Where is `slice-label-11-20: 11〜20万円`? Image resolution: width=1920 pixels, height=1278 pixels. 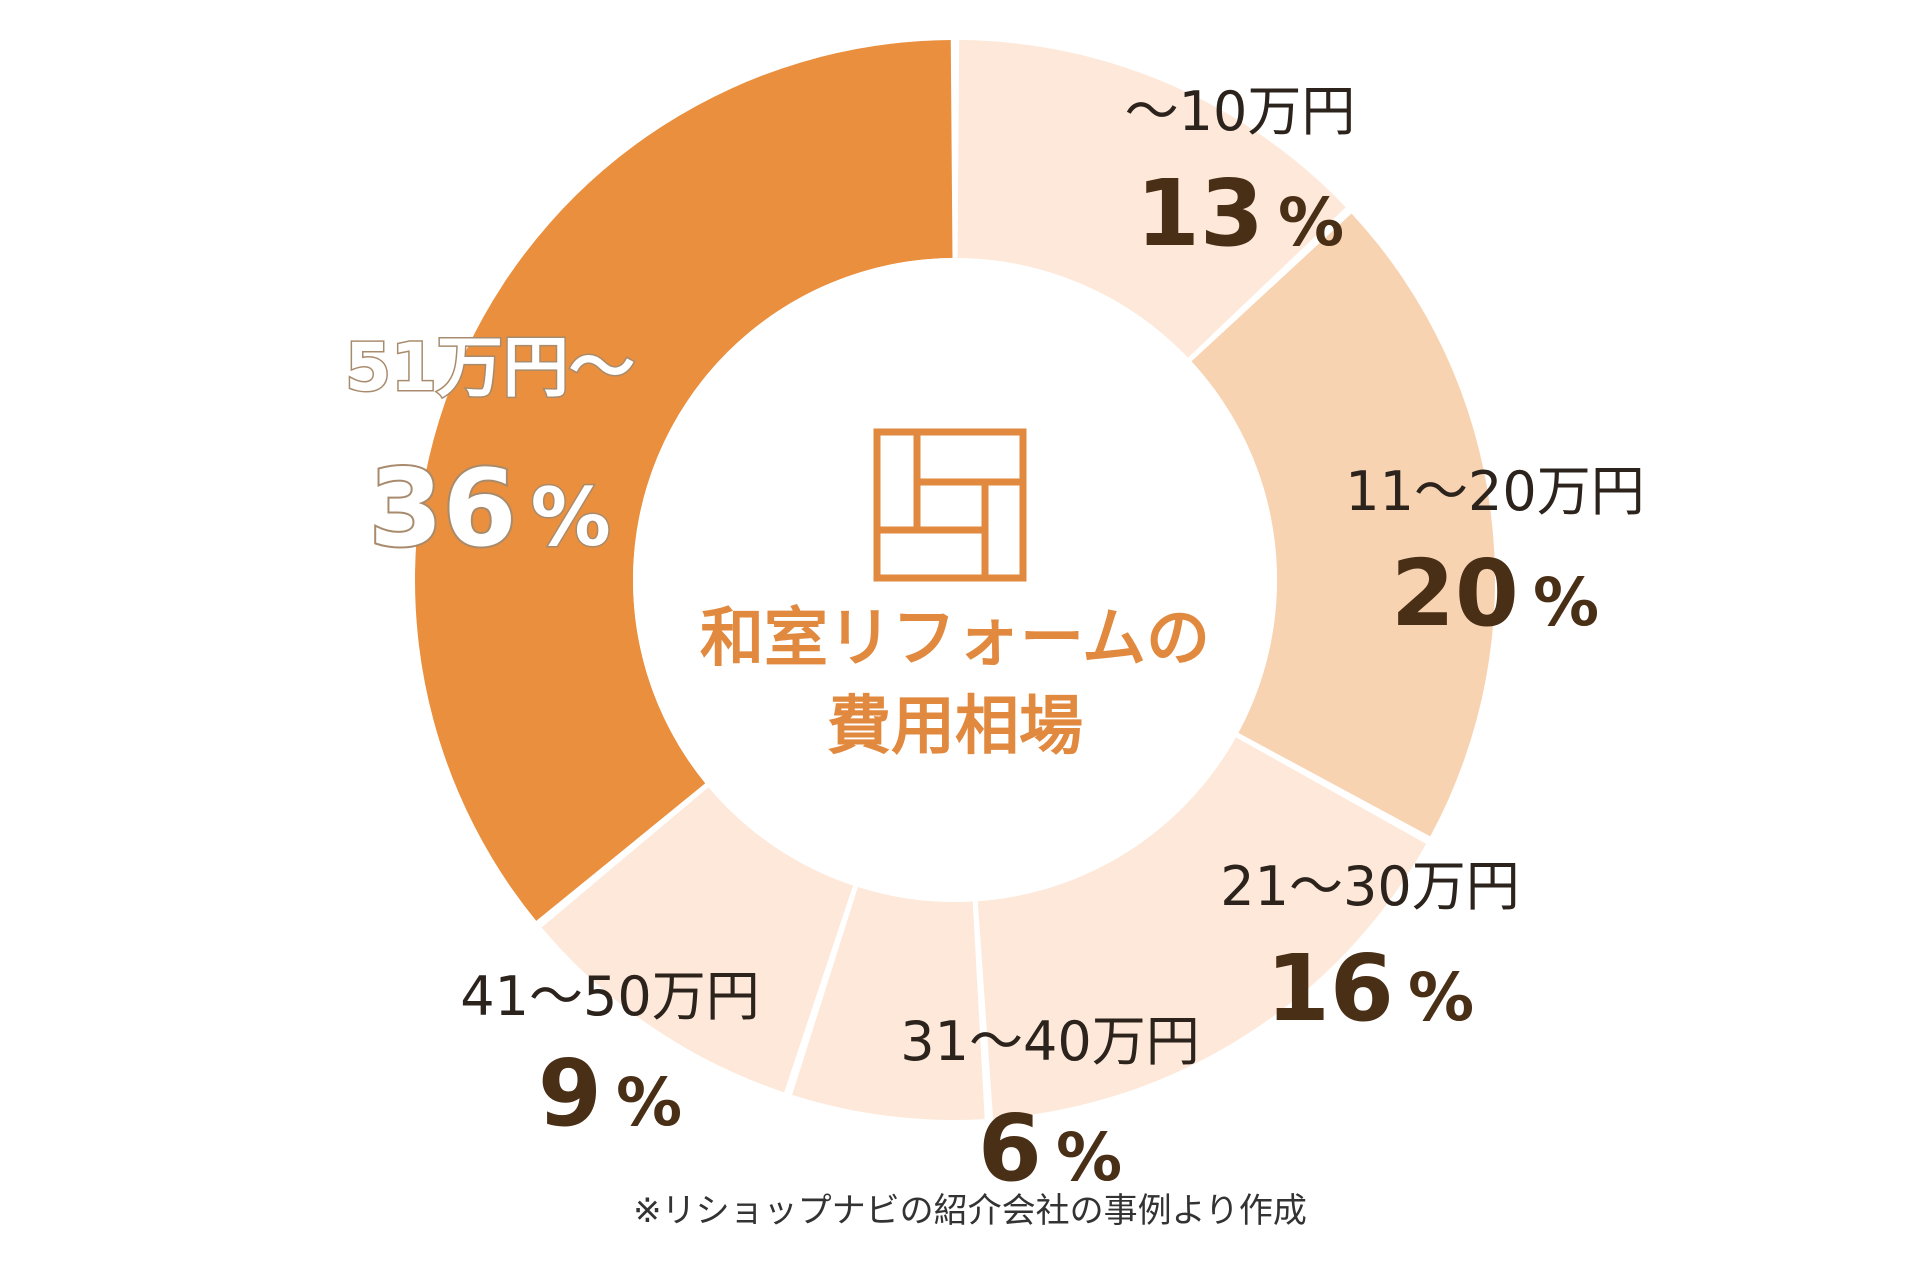 slice-label-11-20: 11〜20万円 is located at coordinates (1494, 491).